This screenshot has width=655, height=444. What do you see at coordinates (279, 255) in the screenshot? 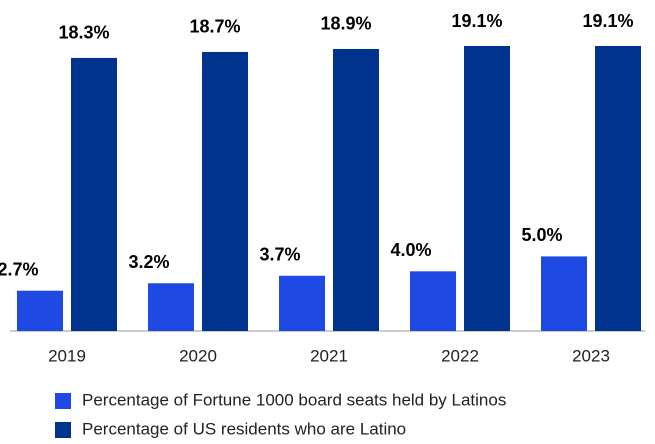
I see `data-label: 3.7%` at bounding box center [279, 255].